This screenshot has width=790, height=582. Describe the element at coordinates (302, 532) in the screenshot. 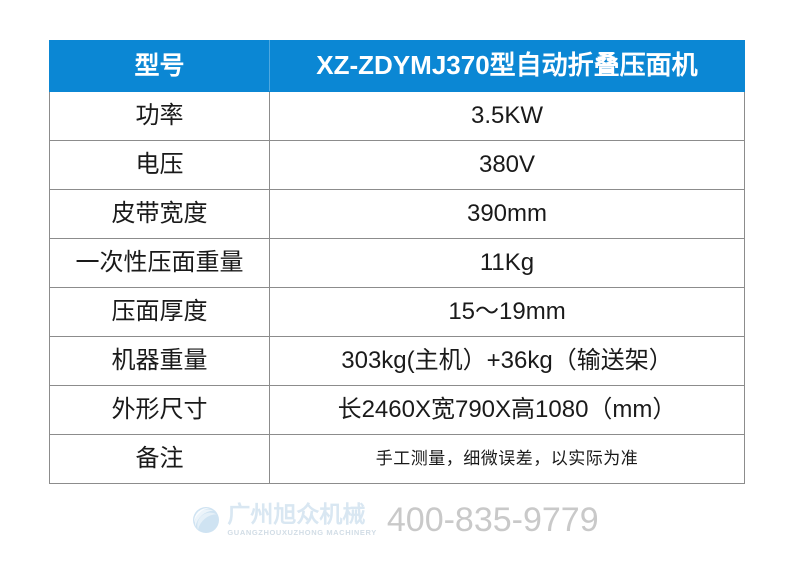

I see `brand-name-en: GUANGZHOUXUZHONG MACHINERY` at that location.